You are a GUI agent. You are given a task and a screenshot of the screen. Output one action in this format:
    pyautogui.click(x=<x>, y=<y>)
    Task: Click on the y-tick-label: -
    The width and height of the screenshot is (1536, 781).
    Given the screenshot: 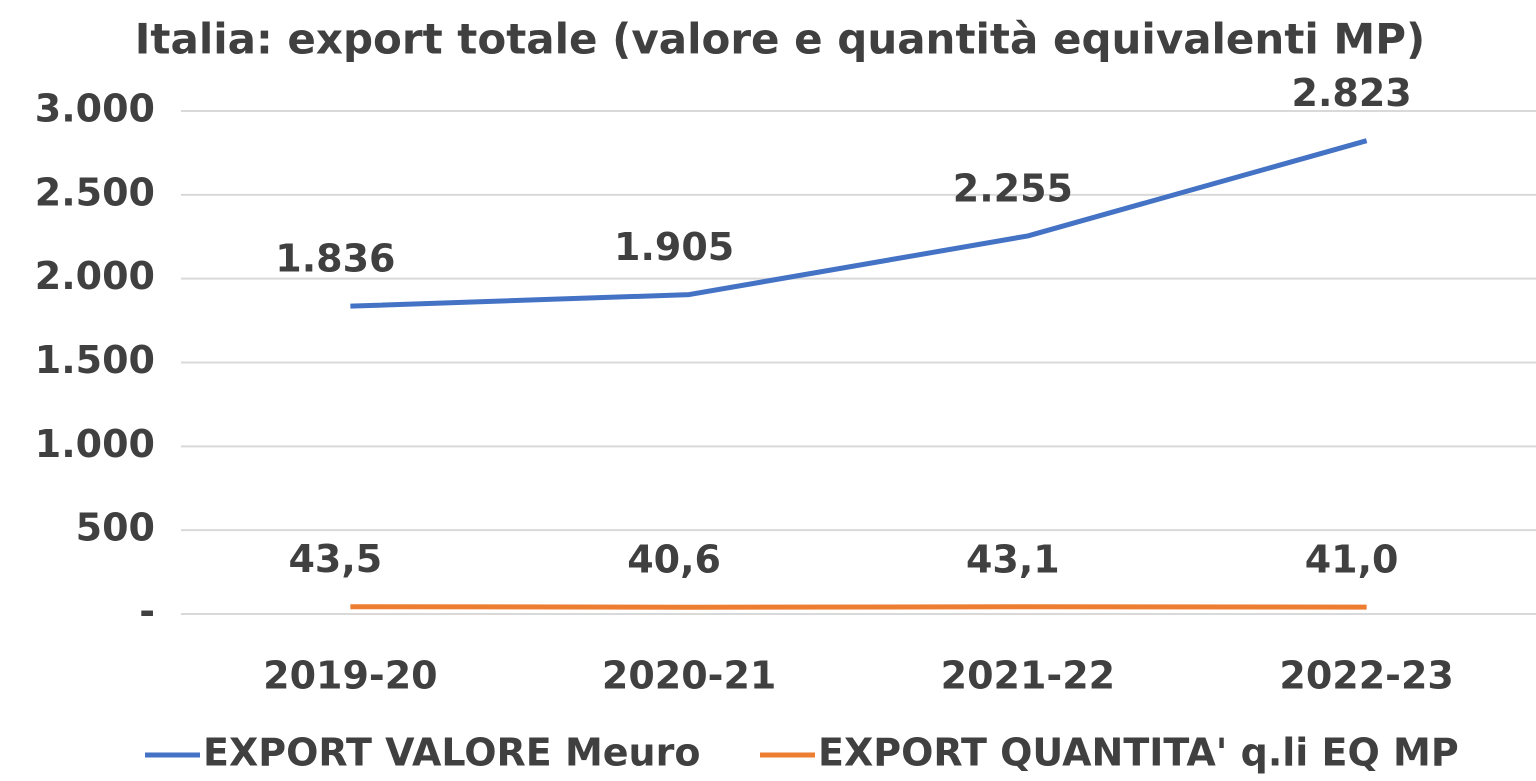 What is the action you would take?
    pyautogui.click(x=147, y=612)
    